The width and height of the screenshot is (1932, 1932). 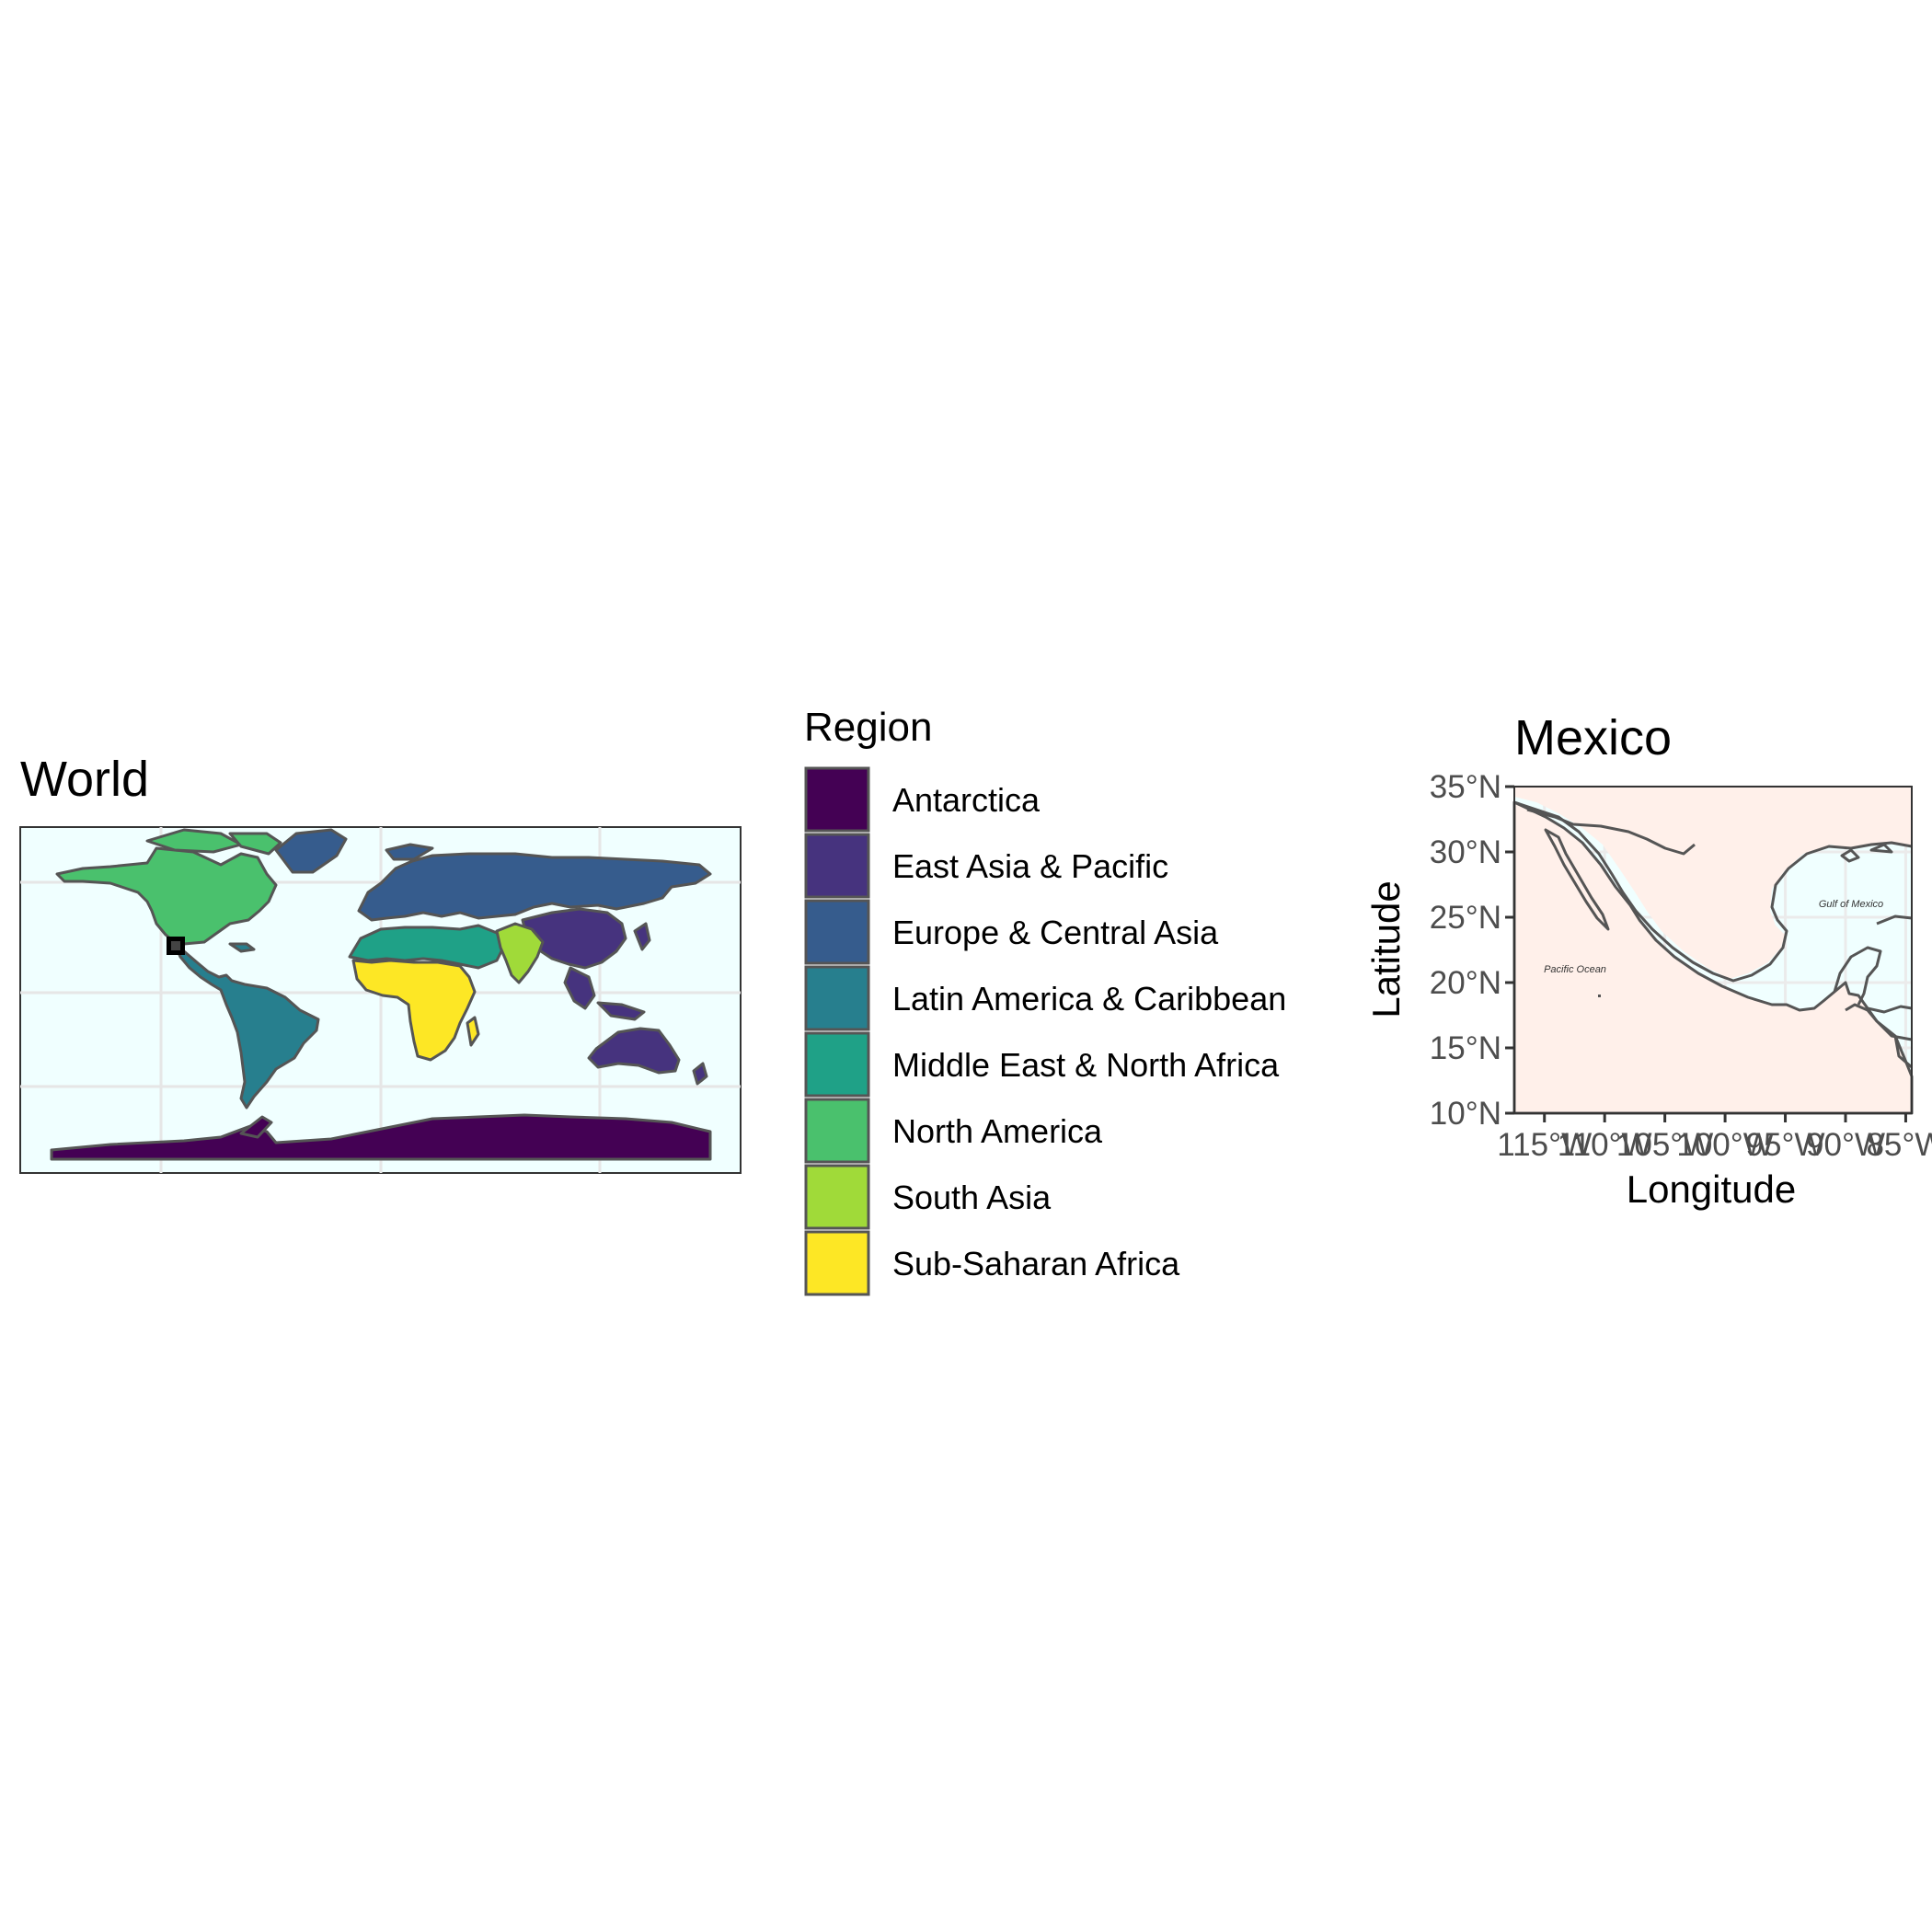 I want to click on y-tick-label: 35°N, so click(x=1465, y=787).